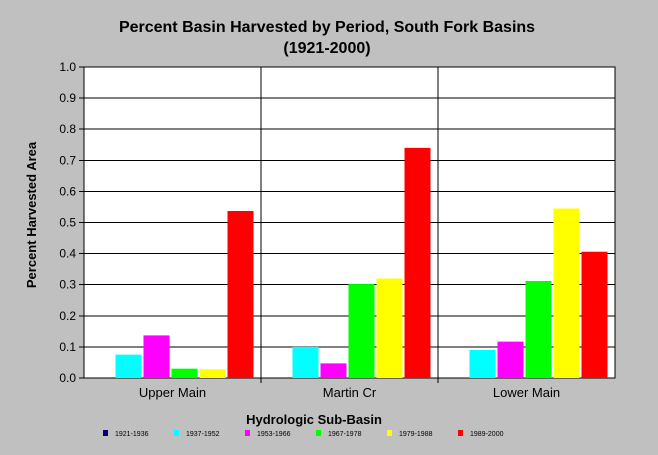  What do you see at coordinates (345, 434) in the screenshot?
I see `legend-label: 1967-1978` at bounding box center [345, 434].